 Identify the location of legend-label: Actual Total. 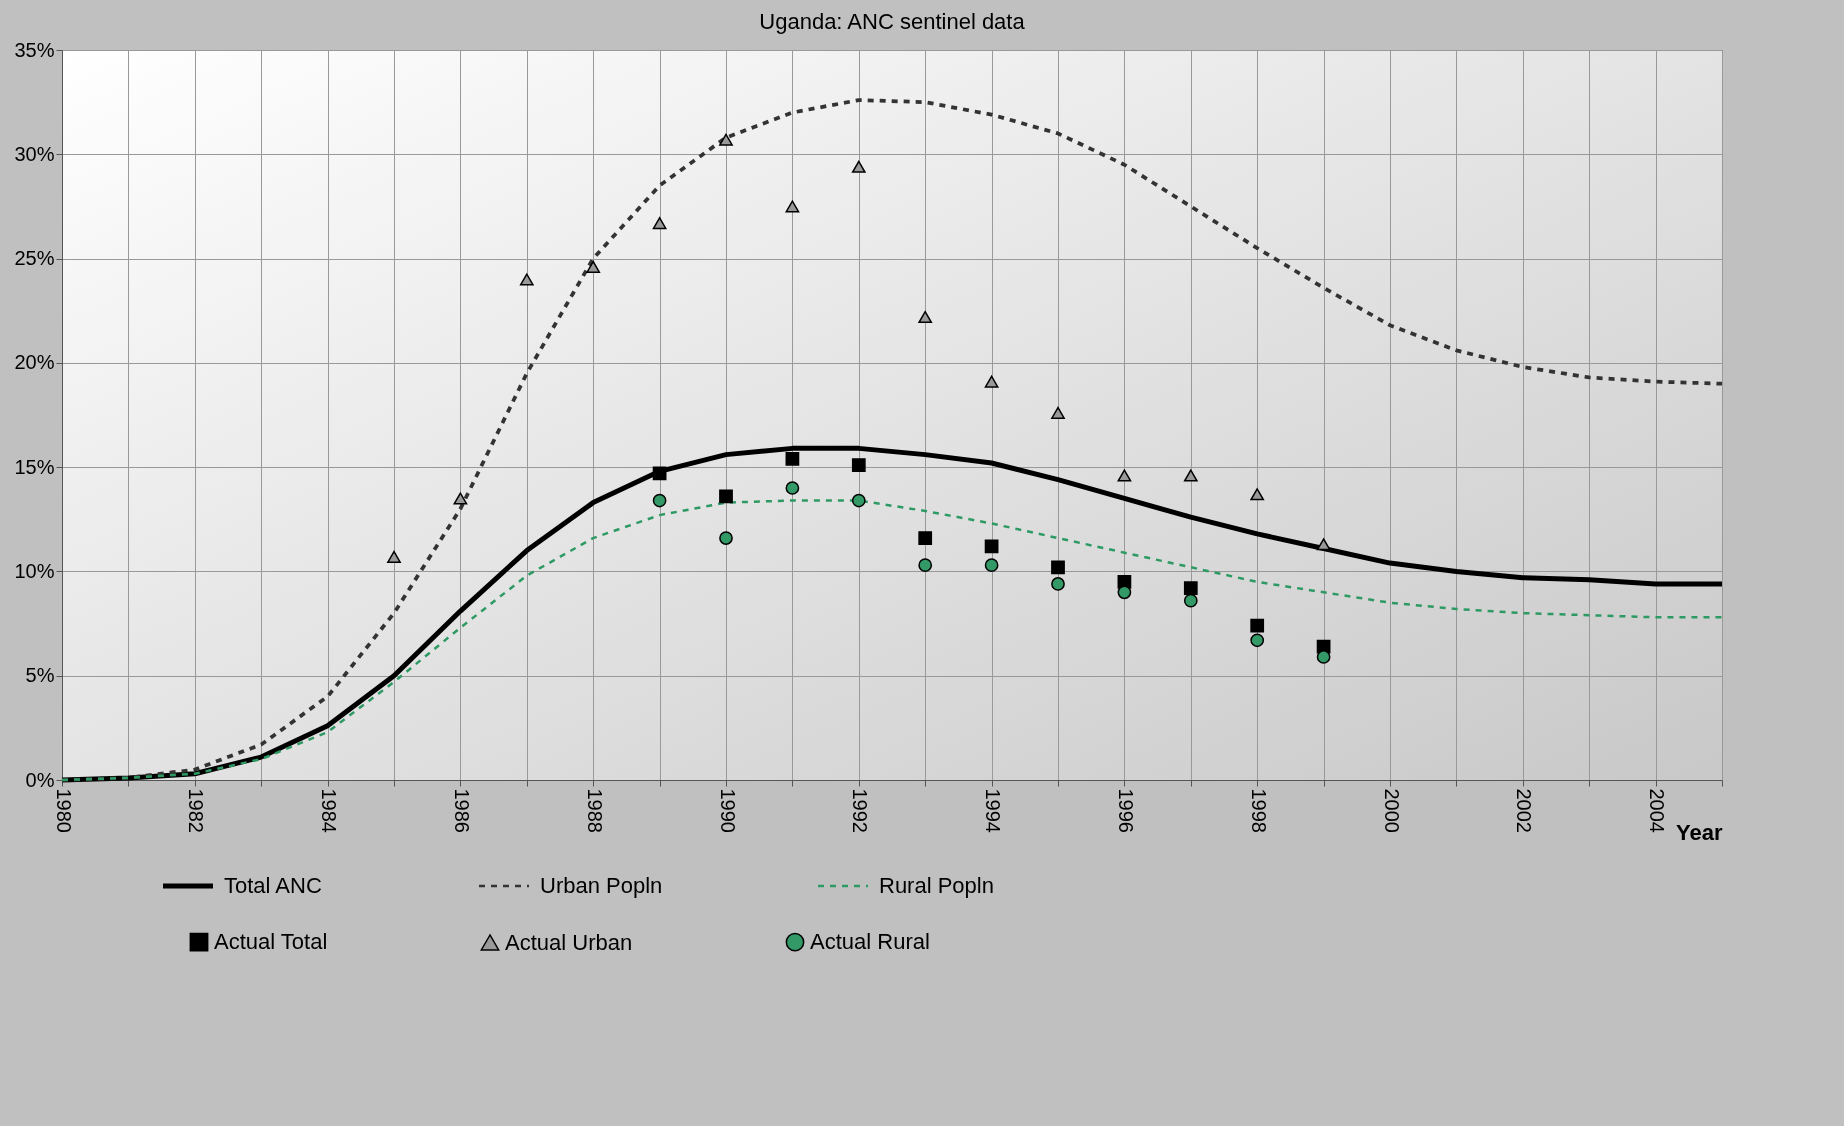
(271, 942).